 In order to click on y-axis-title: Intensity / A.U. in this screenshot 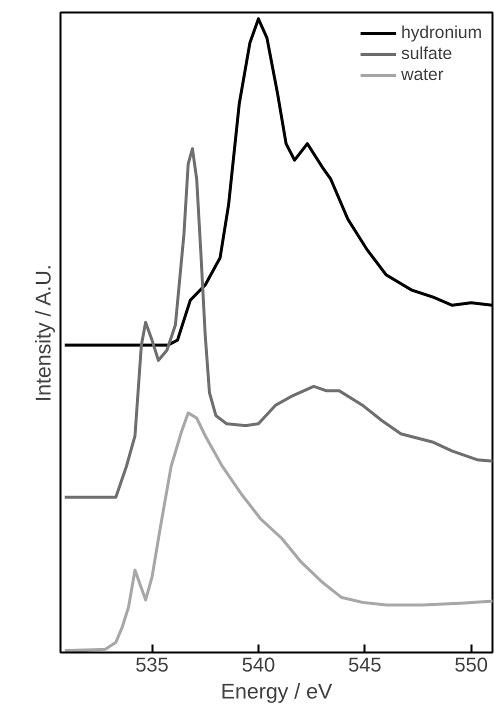, I will do `click(44, 333)`.